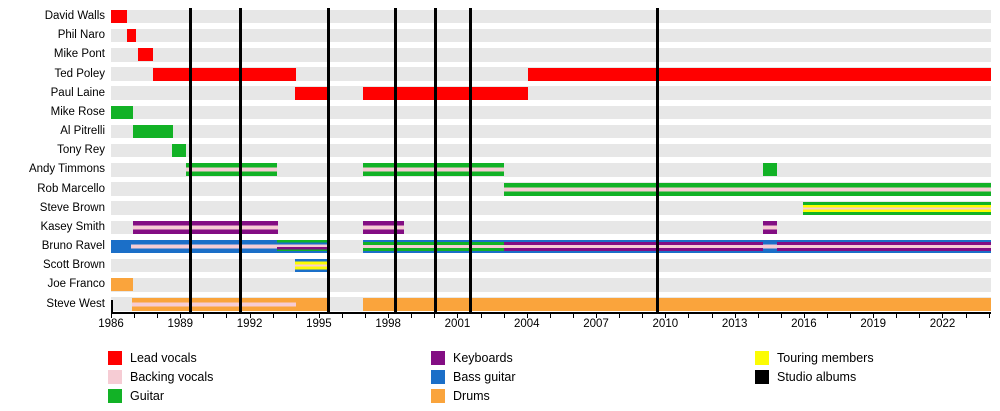  What do you see at coordinates (438, 377) in the screenshot?
I see `legend-swatch-bass` at bounding box center [438, 377].